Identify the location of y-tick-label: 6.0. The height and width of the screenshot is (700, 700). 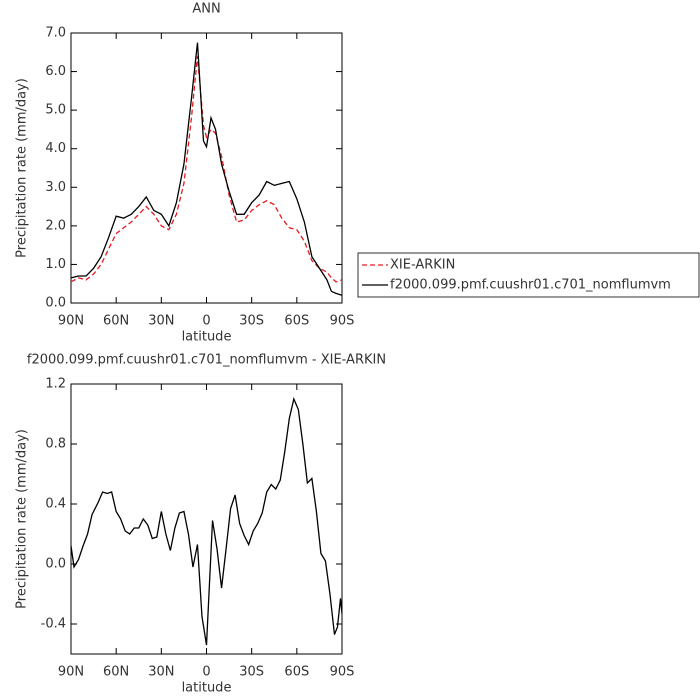
(55, 71).